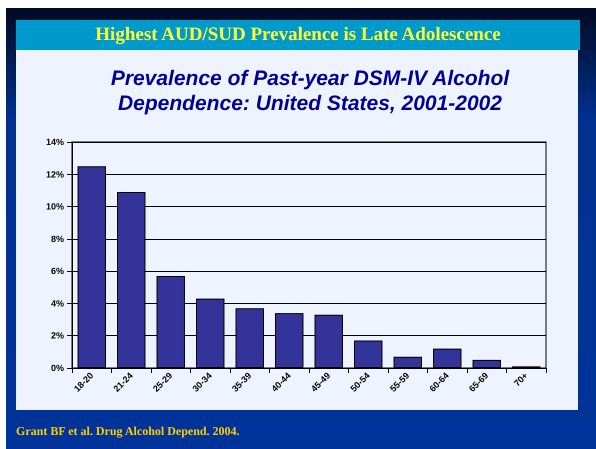 This screenshot has width=596, height=449. Describe the element at coordinates (57, 271) in the screenshot. I see `y-tick-label: 6%` at that location.